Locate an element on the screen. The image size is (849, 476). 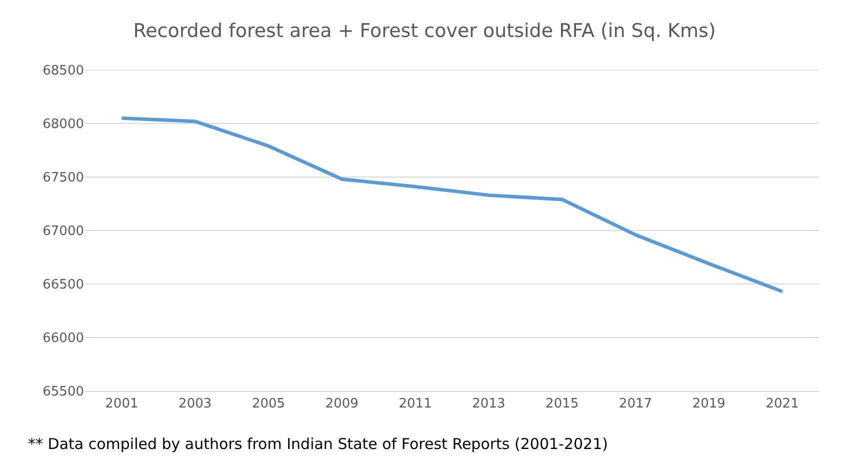
y-tick-label: 68000 is located at coordinates (63, 124).